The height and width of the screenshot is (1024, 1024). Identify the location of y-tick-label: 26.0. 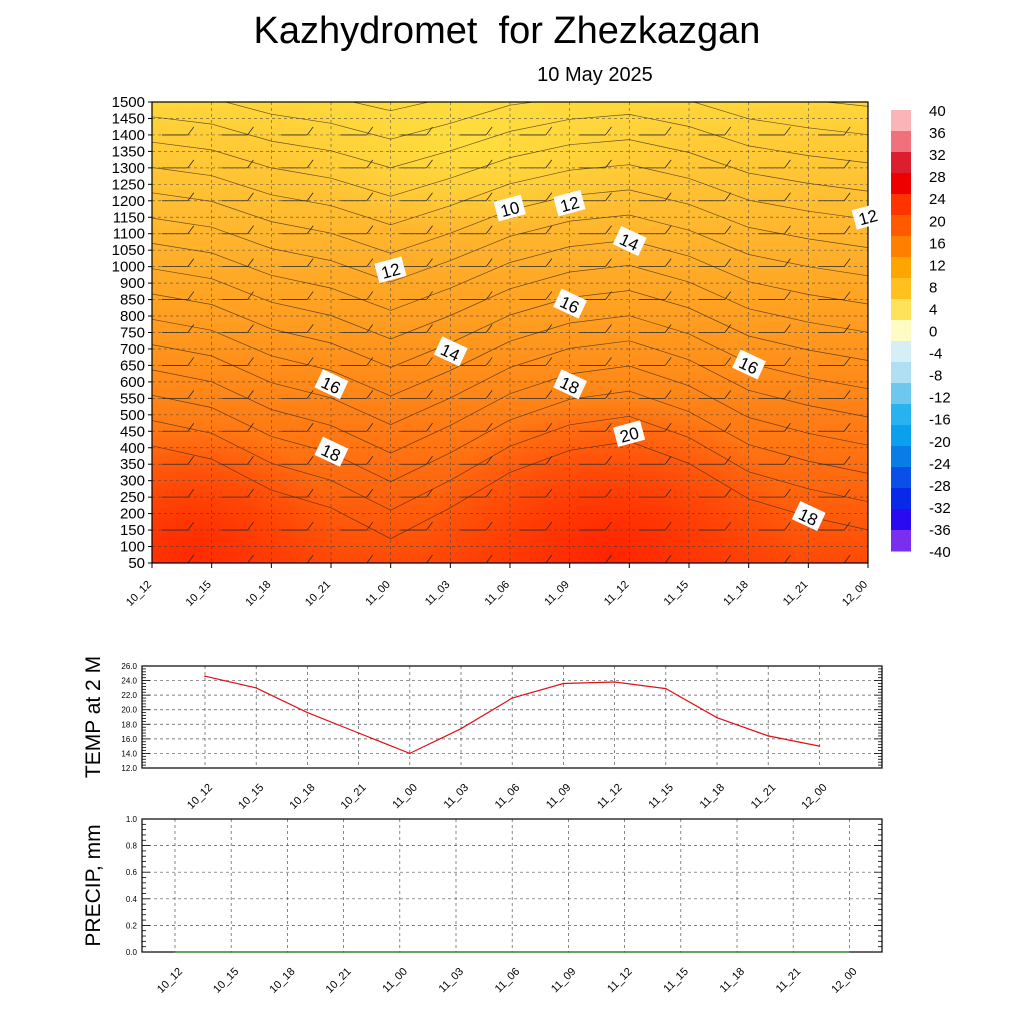
(129, 666).